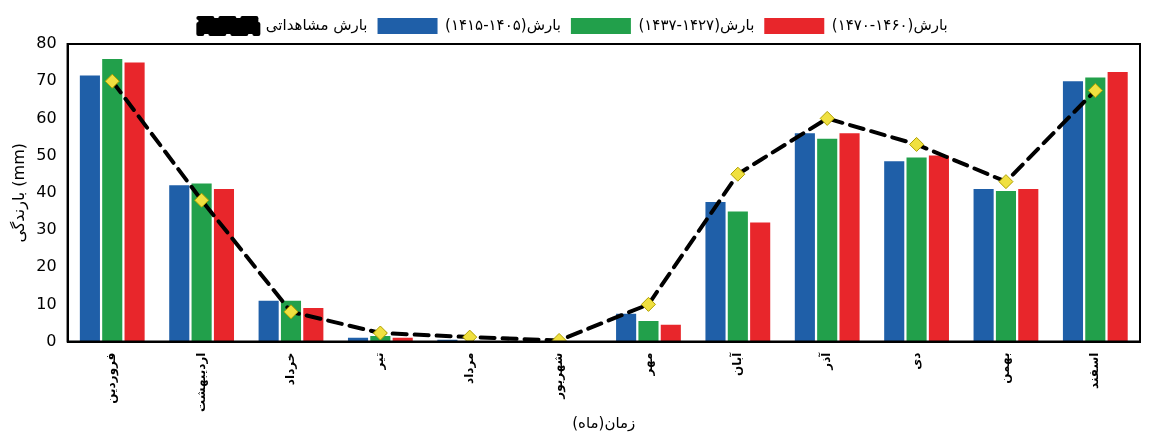  What do you see at coordinates (200, 382) in the screenshot?
I see `x-tick-label: اردیبهشت` at bounding box center [200, 382].